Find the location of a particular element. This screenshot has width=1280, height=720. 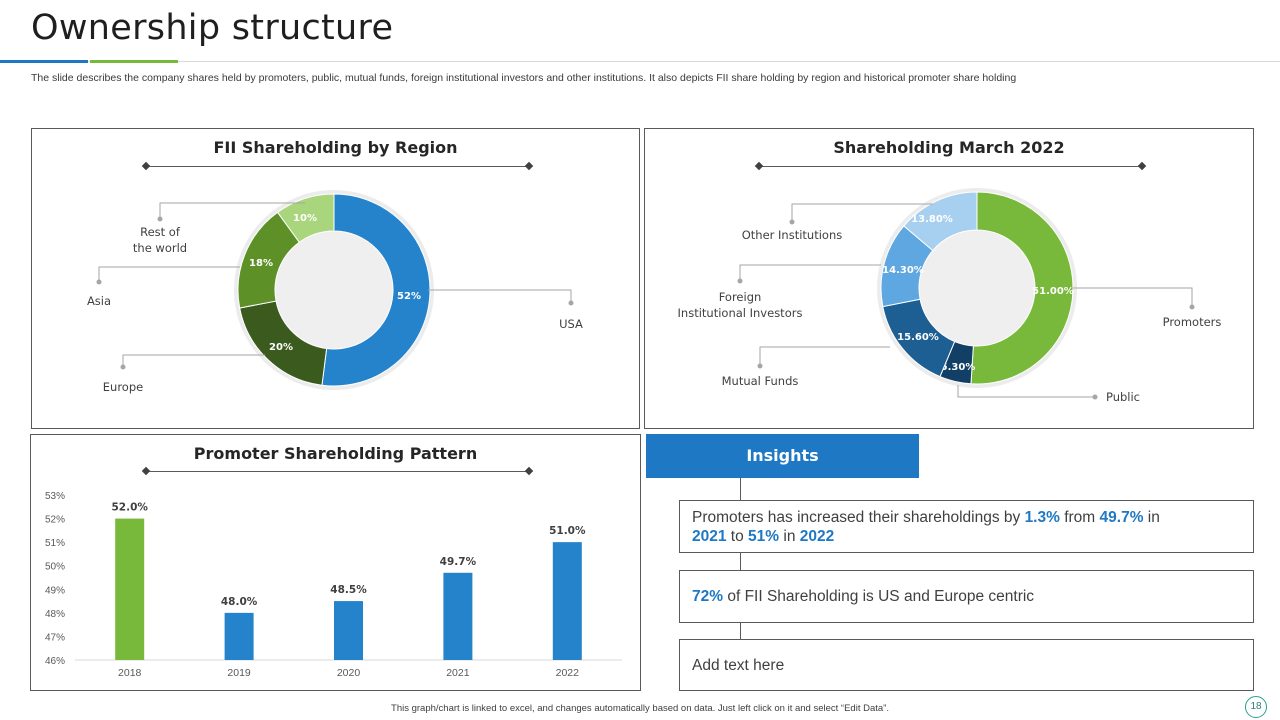

bar-value-label-2019: 48.0% is located at coordinates (239, 602).